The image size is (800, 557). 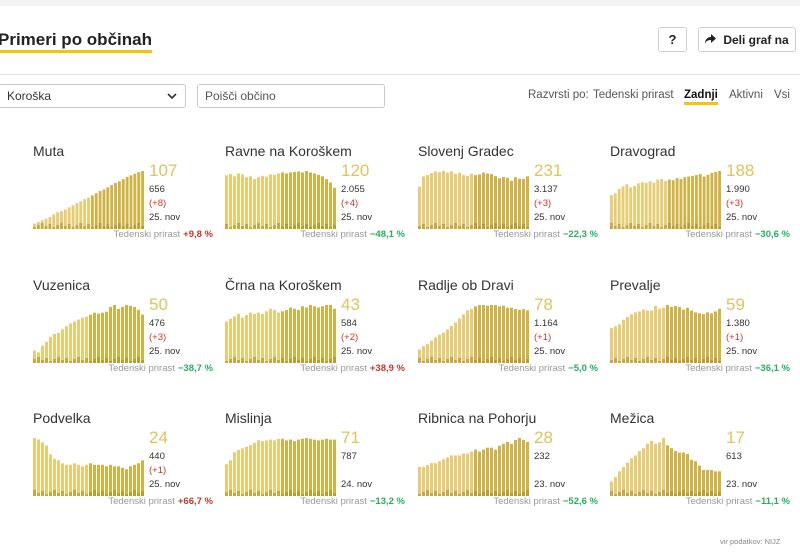 I want to click on weekly-growth: Tedenski prirast +9,8 %, so click(x=163, y=234).